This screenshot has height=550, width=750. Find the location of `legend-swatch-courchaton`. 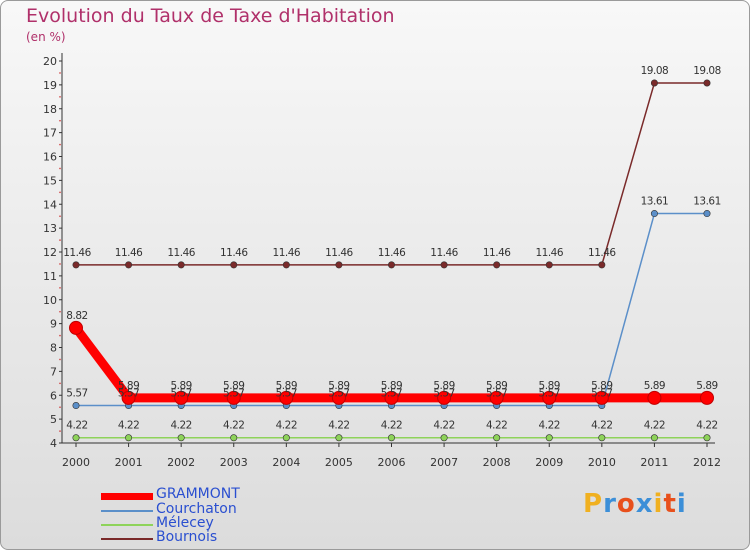

legend-swatch-courchaton is located at coordinates (127, 511).